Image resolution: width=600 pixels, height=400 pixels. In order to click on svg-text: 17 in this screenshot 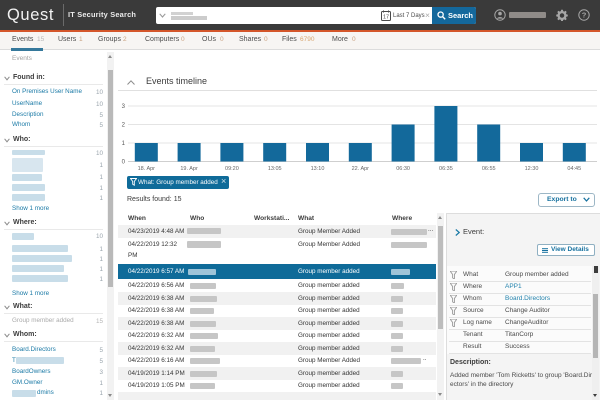, I will do `click(386, 18)`.